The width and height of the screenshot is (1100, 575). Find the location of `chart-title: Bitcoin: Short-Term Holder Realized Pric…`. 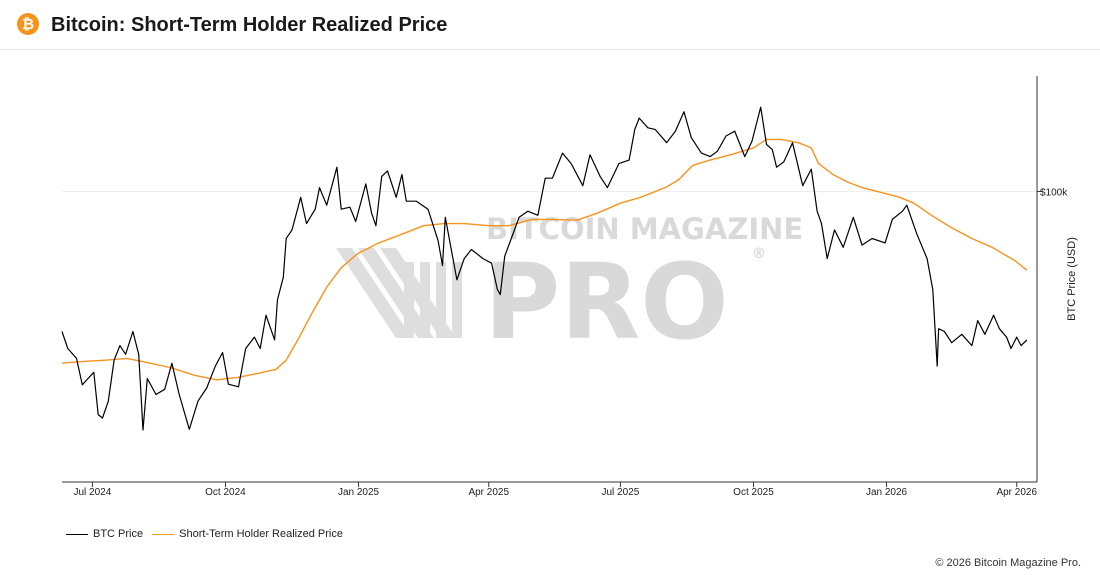

chart-title: Bitcoin: Short-Term Holder Realized Pric… is located at coordinates (249, 25).